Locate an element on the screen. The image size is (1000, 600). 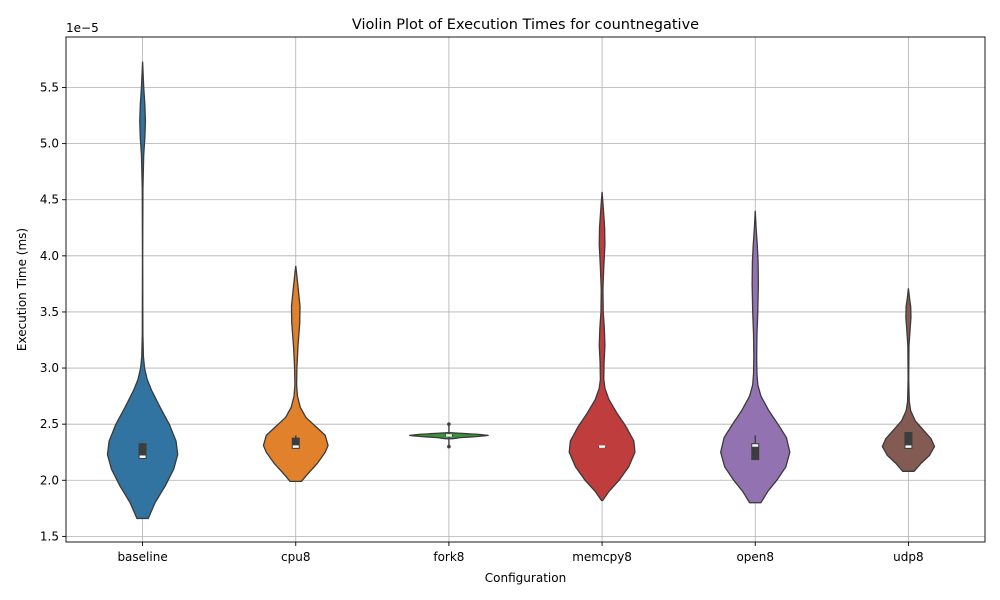
iqr-box-baseline is located at coordinates (142, 451).